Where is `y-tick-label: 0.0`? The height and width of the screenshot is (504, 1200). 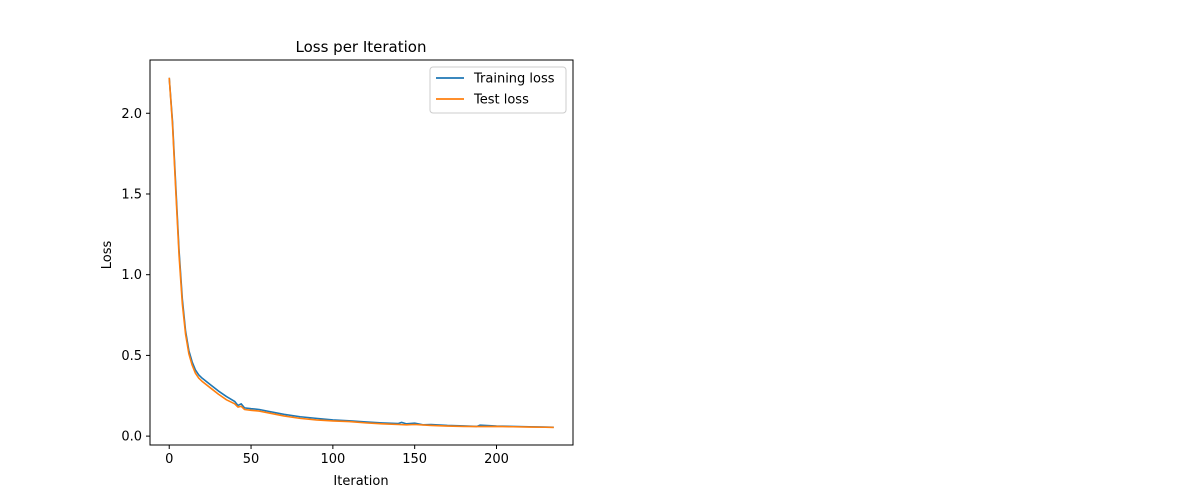
y-tick-label: 0.0 is located at coordinates (131, 437).